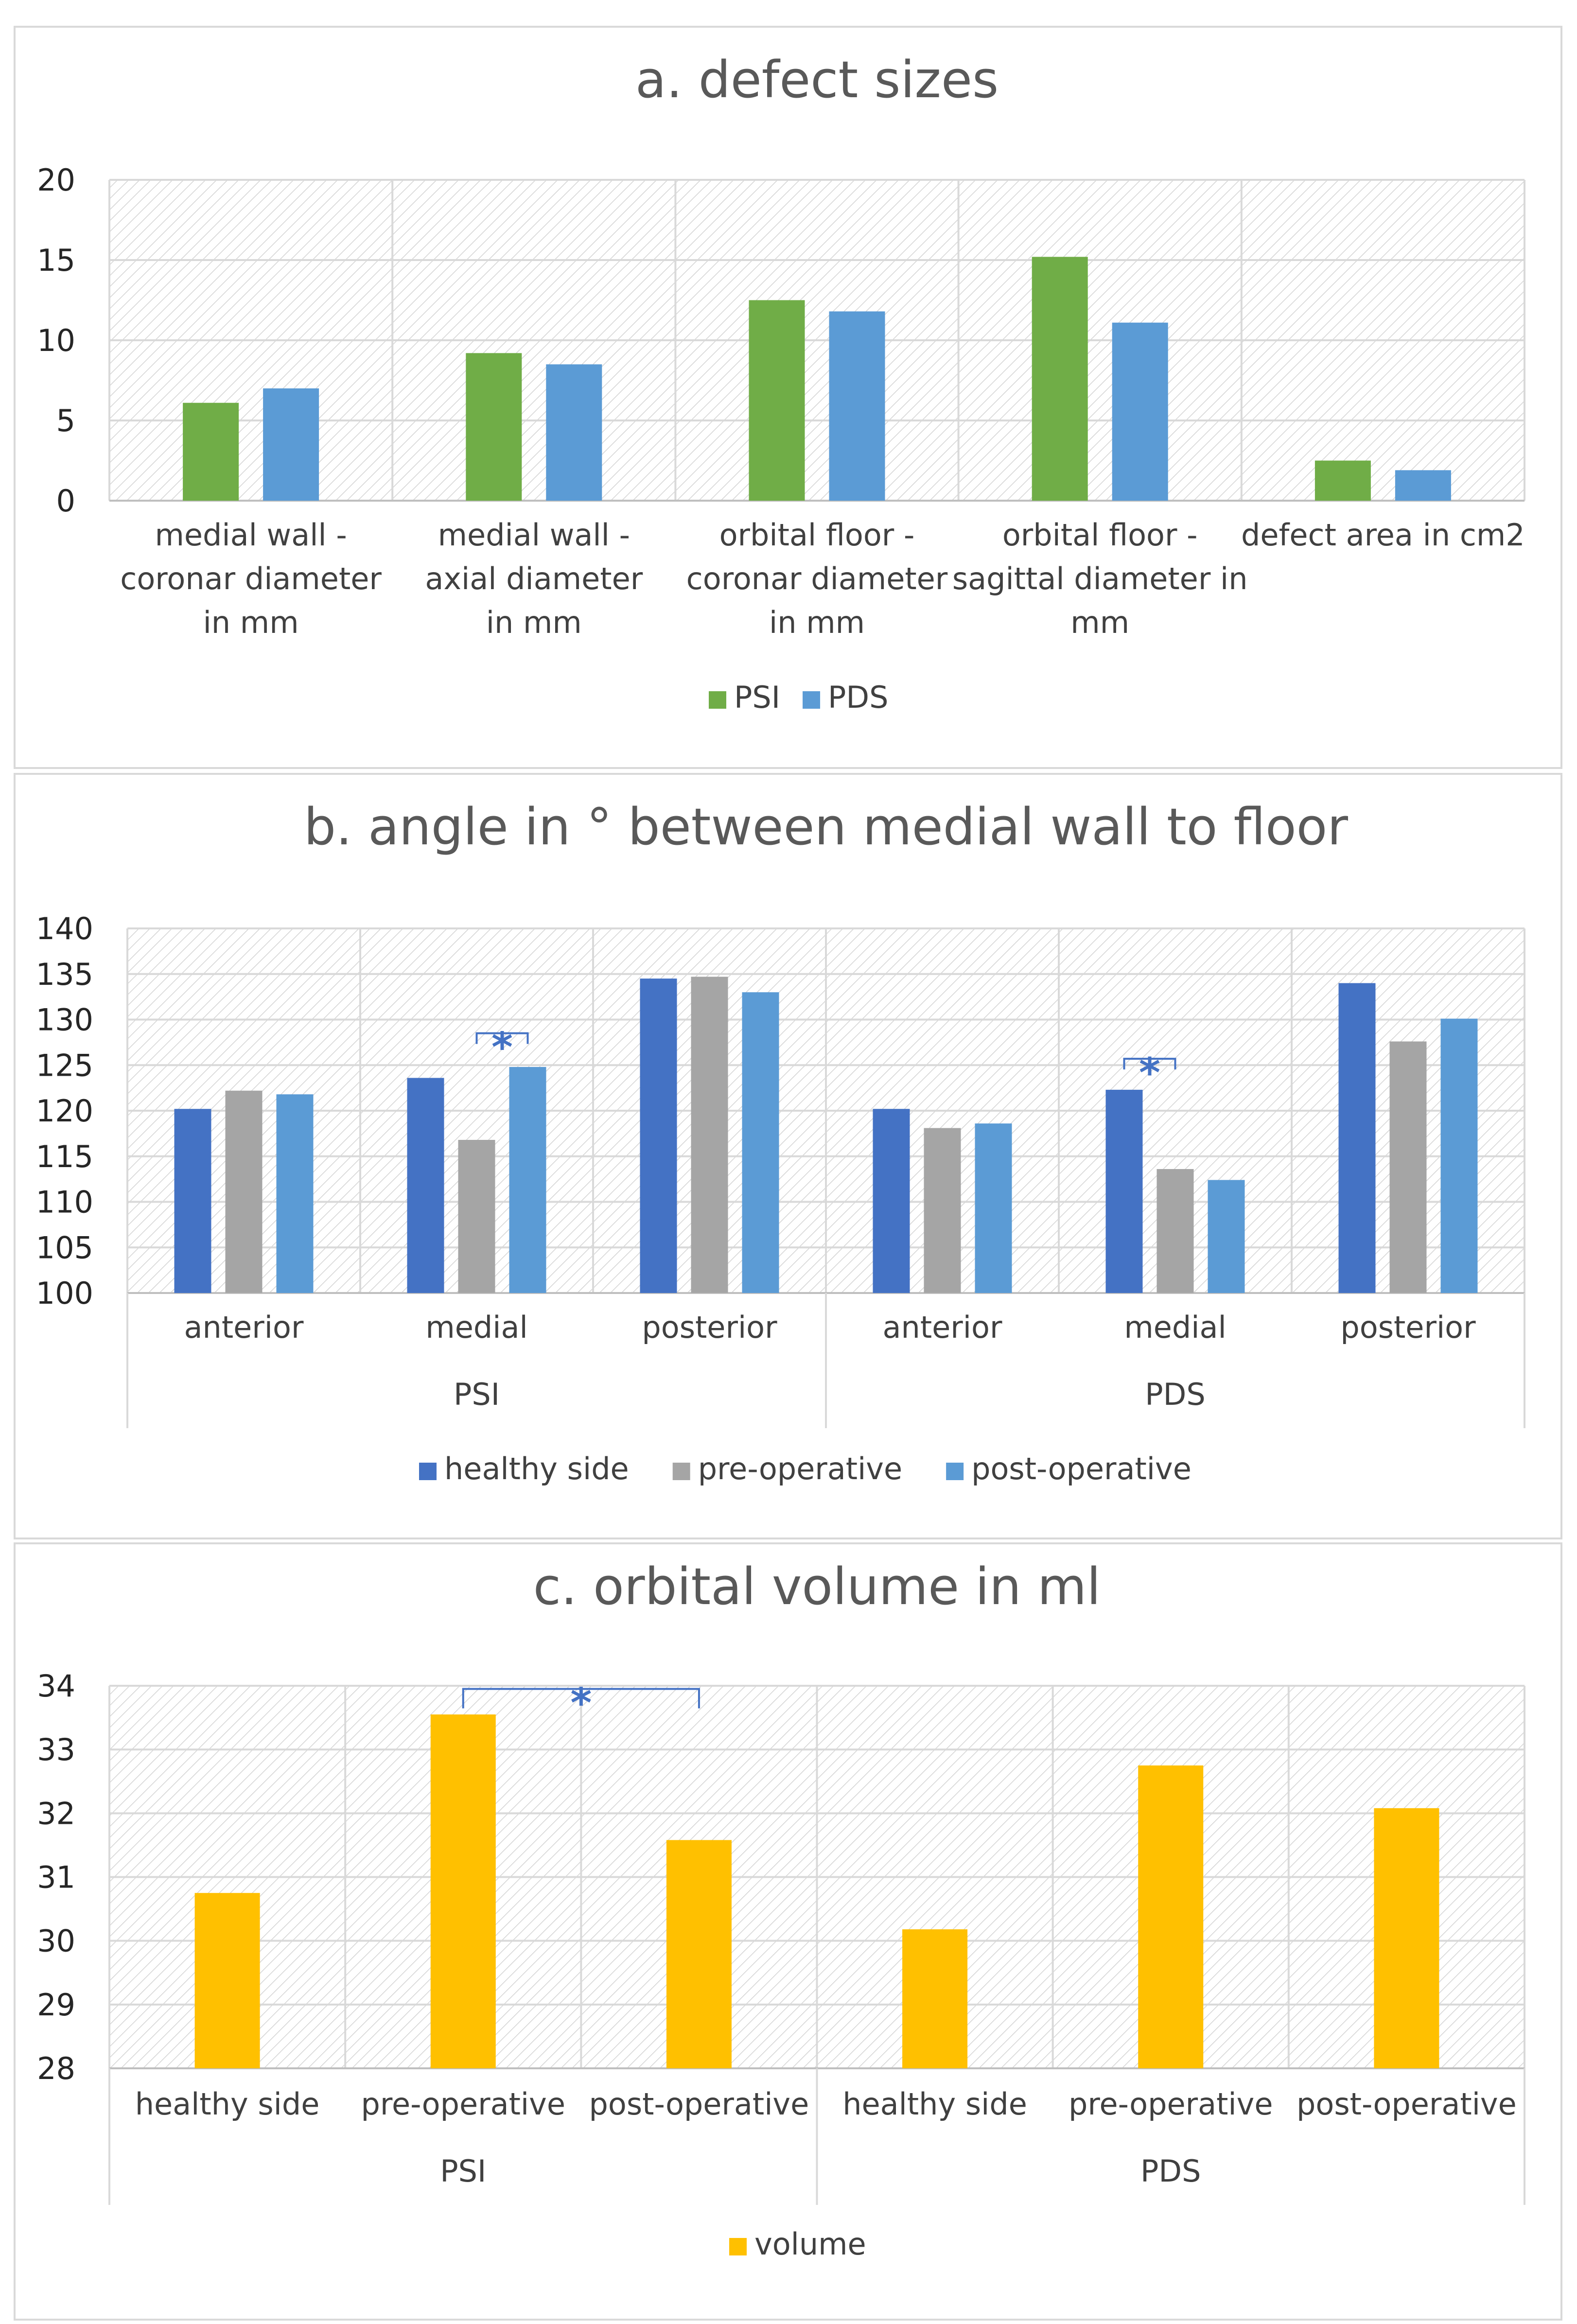 The width and height of the screenshot is (1577, 2324). I want to click on y-tick-label: 0, so click(66, 501).